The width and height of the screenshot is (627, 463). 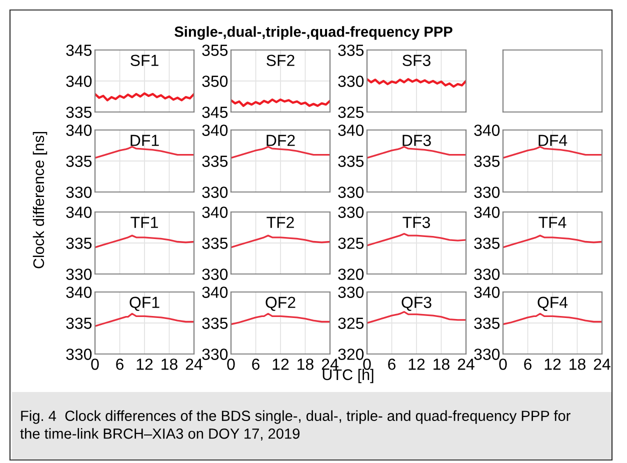 What do you see at coordinates (416, 60) in the screenshot?
I see `chart-title: SF3` at bounding box center [416, 60].